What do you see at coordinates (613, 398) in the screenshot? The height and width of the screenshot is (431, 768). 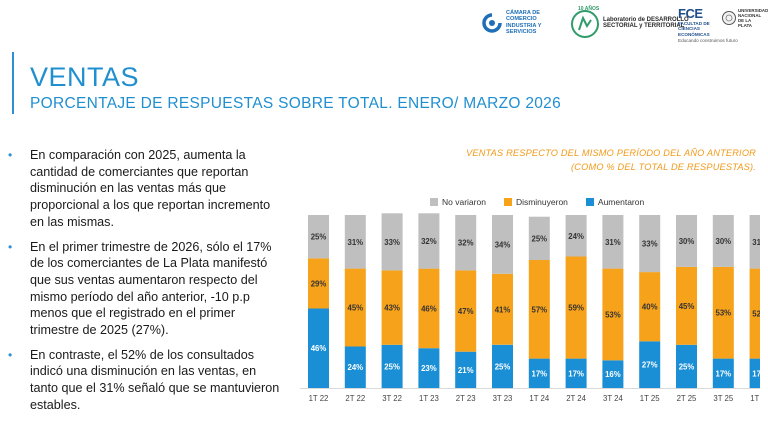 I see `x-tick-label: 3T 24` at bounding box center [613, 398].